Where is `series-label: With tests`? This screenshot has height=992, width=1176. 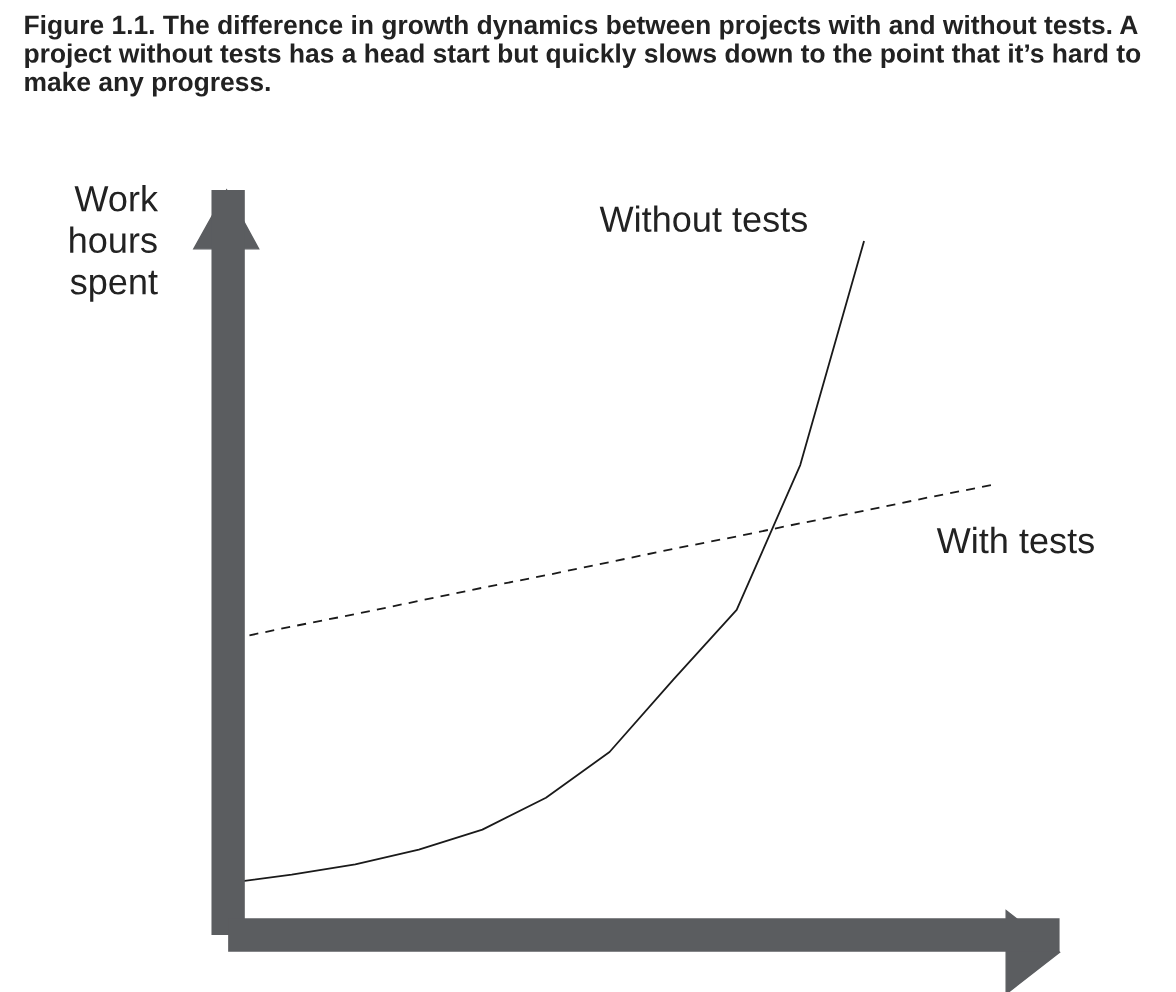
series-label: With tests is located at coordinates (1015, 540).